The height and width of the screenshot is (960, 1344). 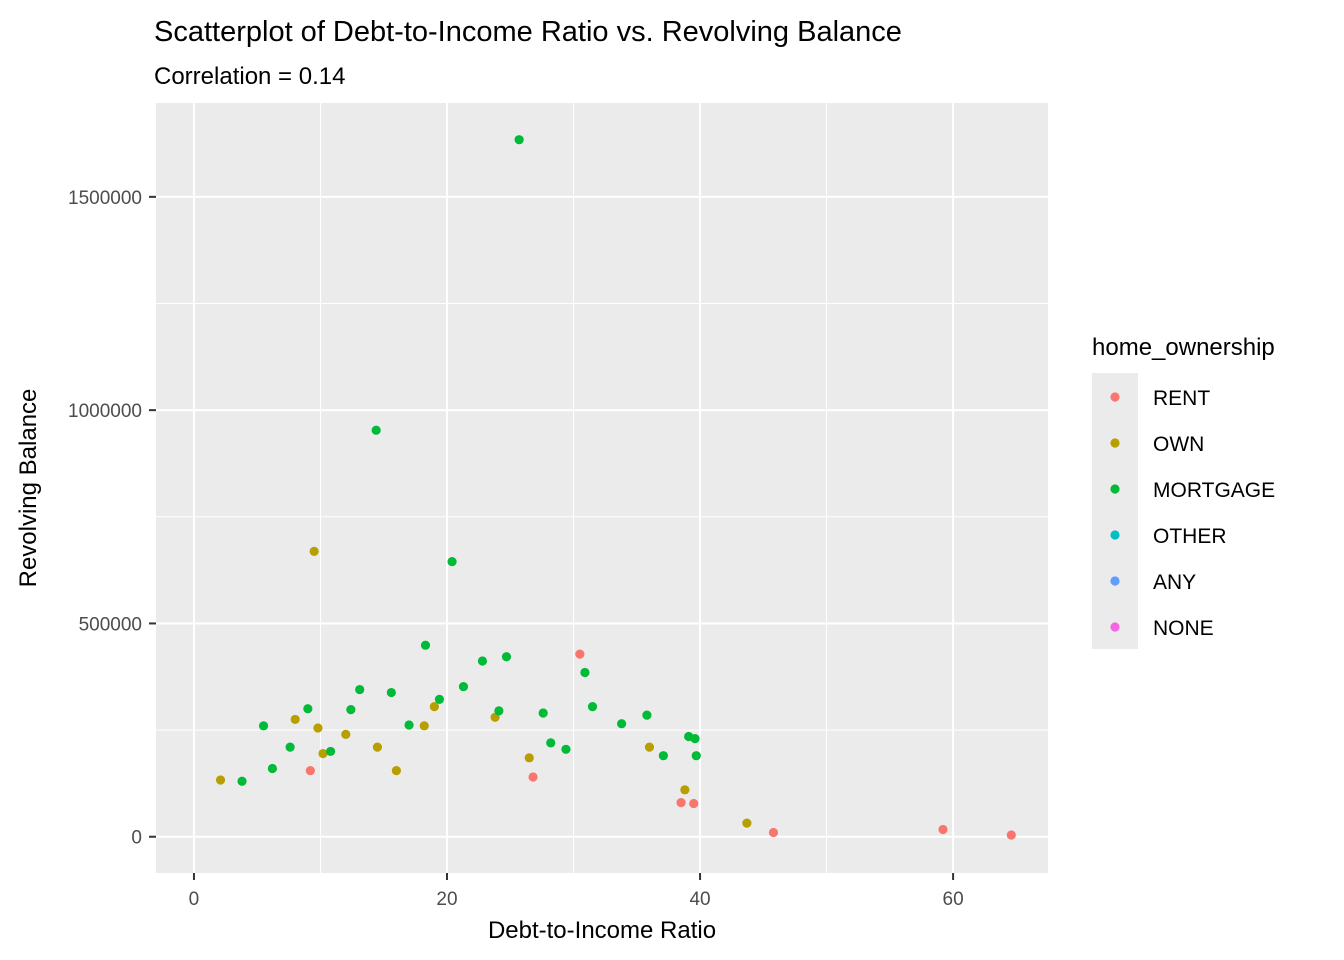 I want to click on legend-title: home_ownership, so click(x=1183, y=347).